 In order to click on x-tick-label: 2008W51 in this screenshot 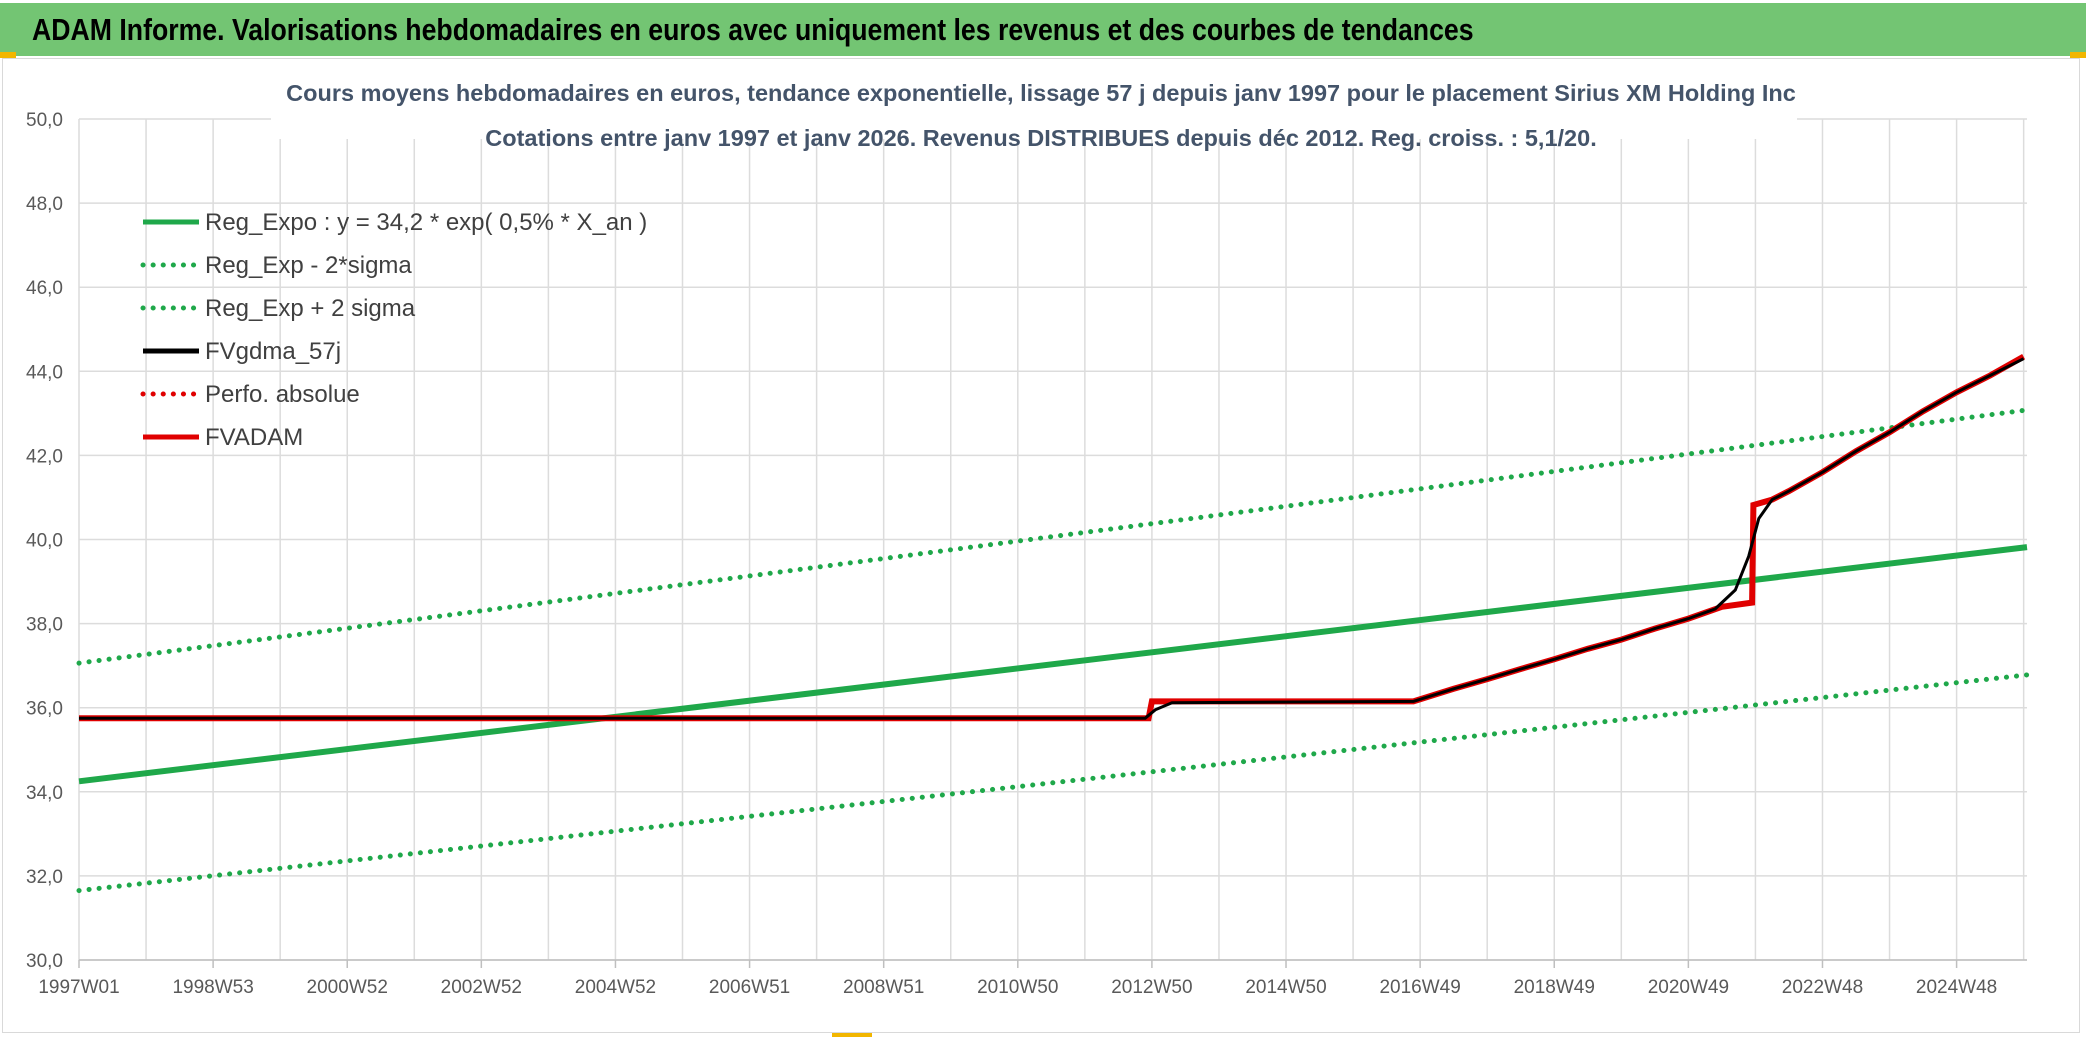, I will do `click(883, 987)`.